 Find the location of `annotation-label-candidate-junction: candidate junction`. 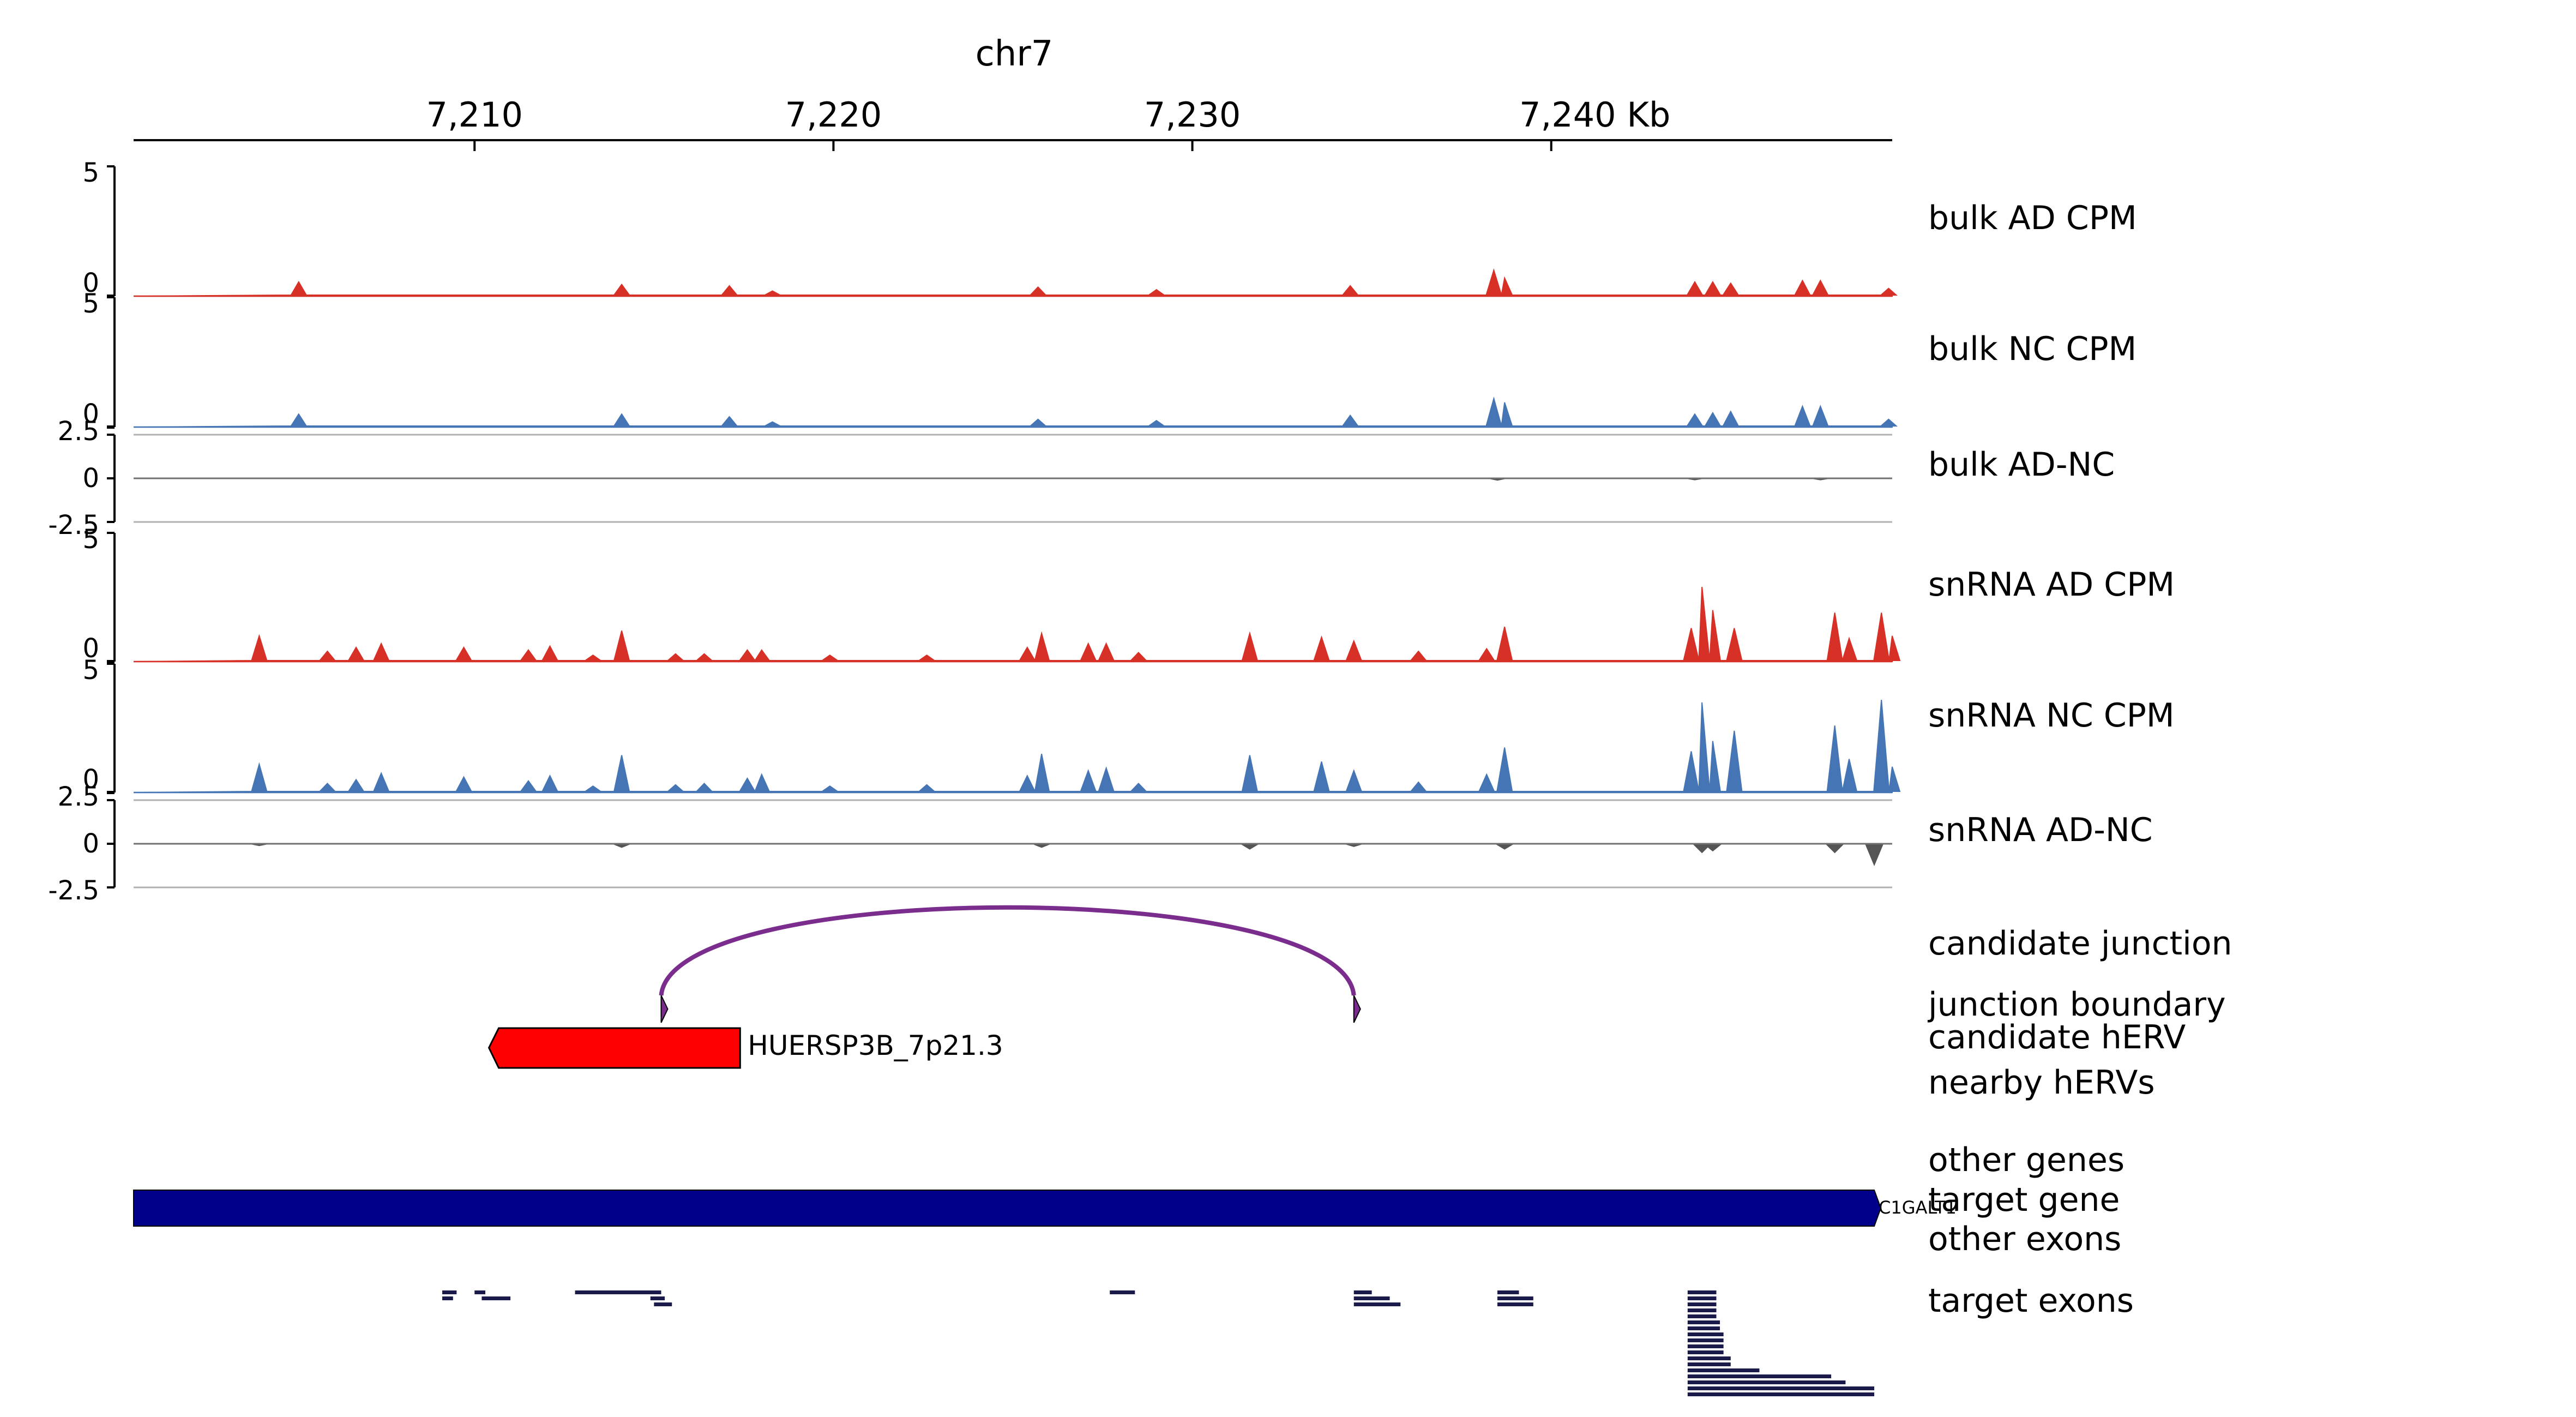

annotation-label-candidate-junction: candidate junction is located at coordinates (2080, 943).